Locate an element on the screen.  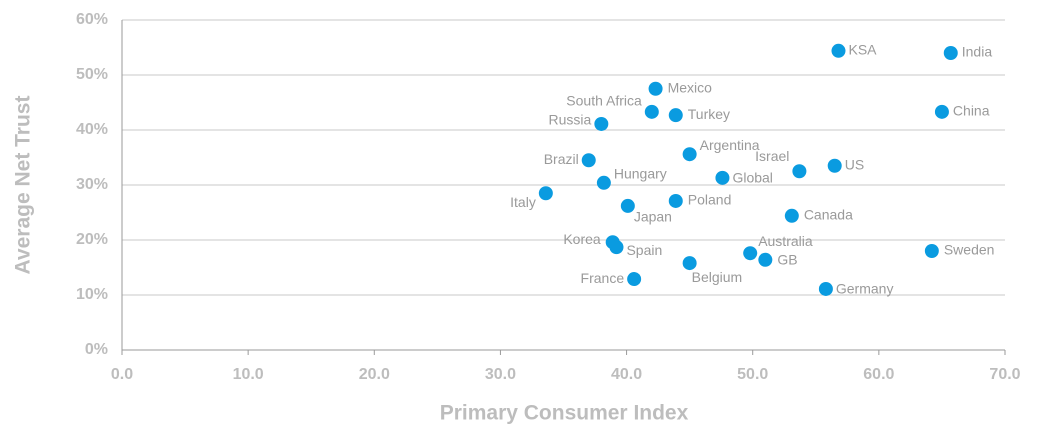
y-tick-label: 60% is located at coordinates (92, 19).